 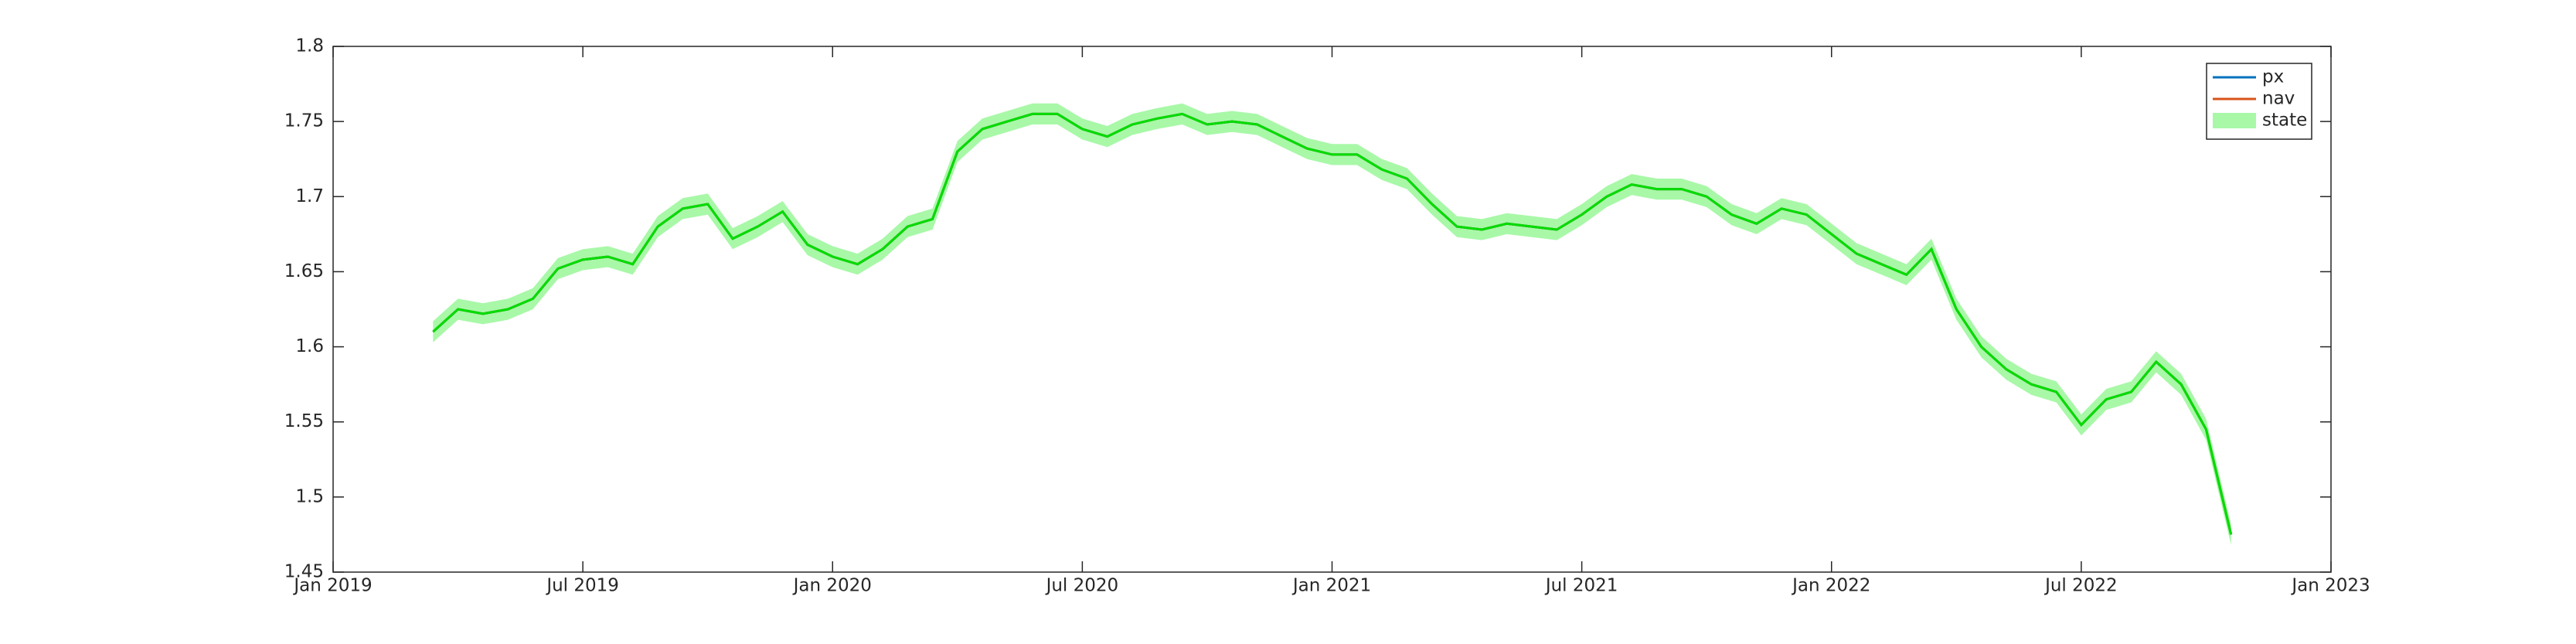 What do you see at coordinates (2273, 77) in the screenshot?
I see `legend-label: px` at bounding box center [2273, 77].